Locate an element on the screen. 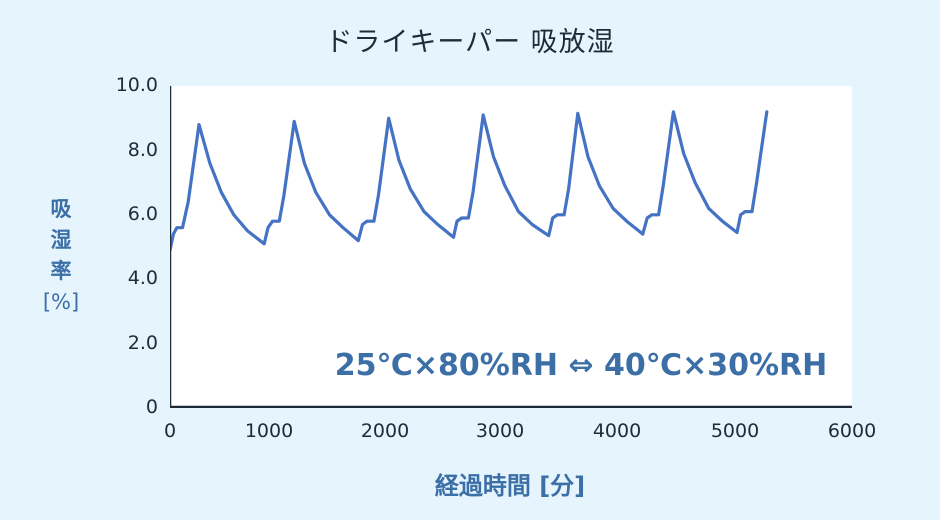  y-tick-label: 0 is located at coordinates (151, 407).